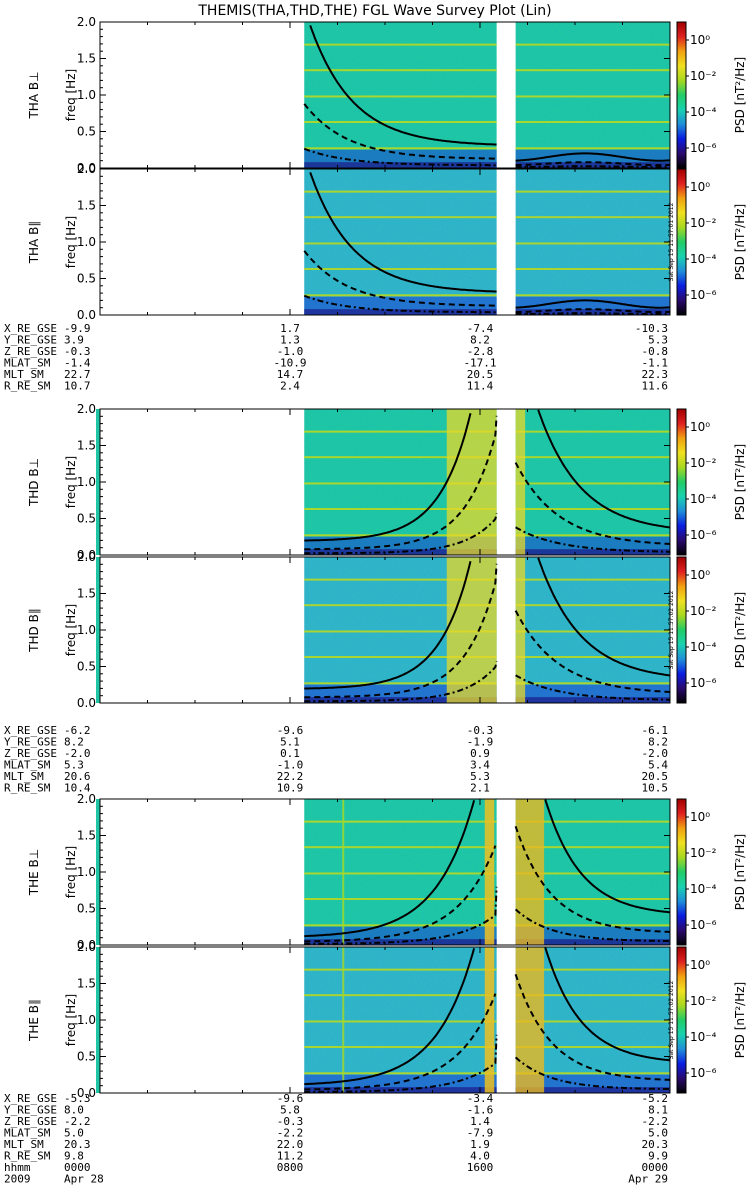 This screenshot has height=1200, width=750. I want to click on ephemeris-value: 8.1, so click(658, 1110).